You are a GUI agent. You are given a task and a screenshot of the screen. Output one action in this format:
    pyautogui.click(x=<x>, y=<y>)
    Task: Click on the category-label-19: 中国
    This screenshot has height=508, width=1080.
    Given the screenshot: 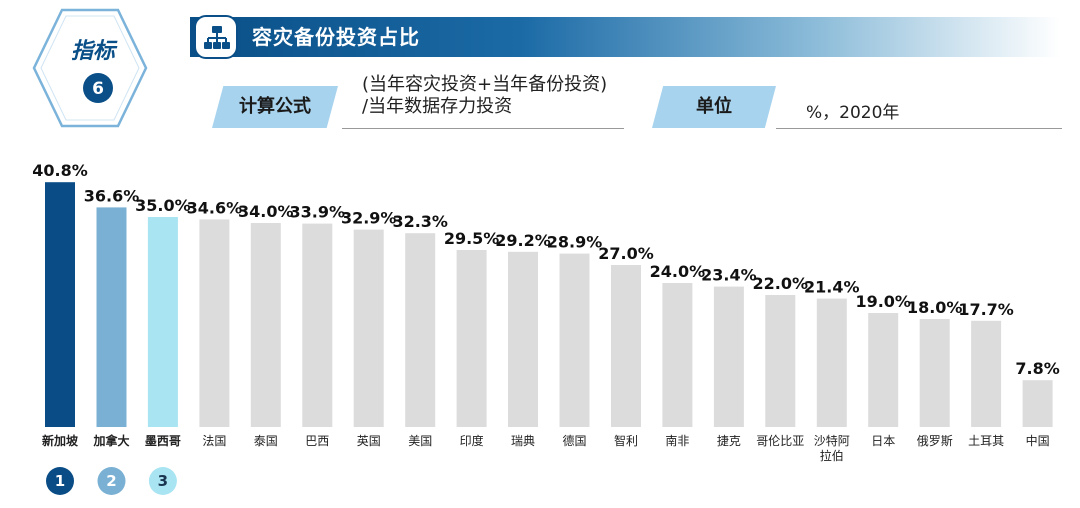 What is the action you would take?
    pyautogui.click(x=1038, y=440)
    